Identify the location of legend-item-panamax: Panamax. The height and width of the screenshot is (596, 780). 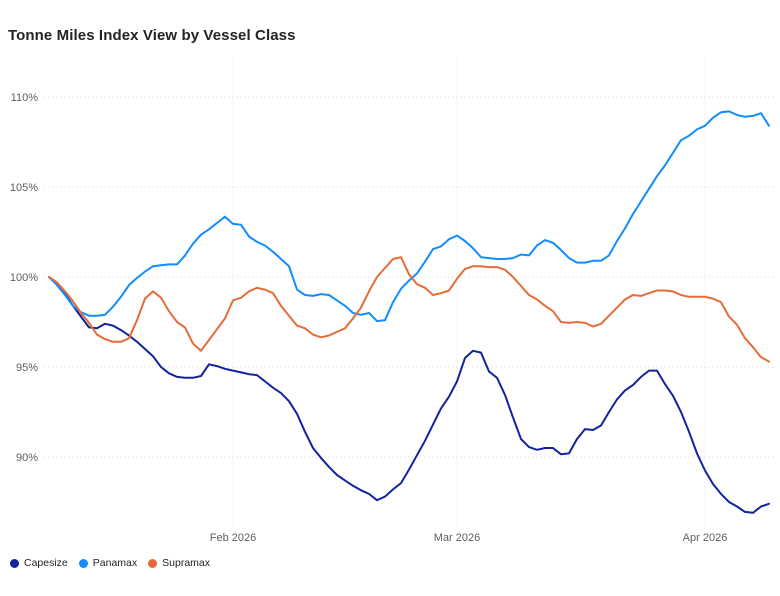
(108, 563).